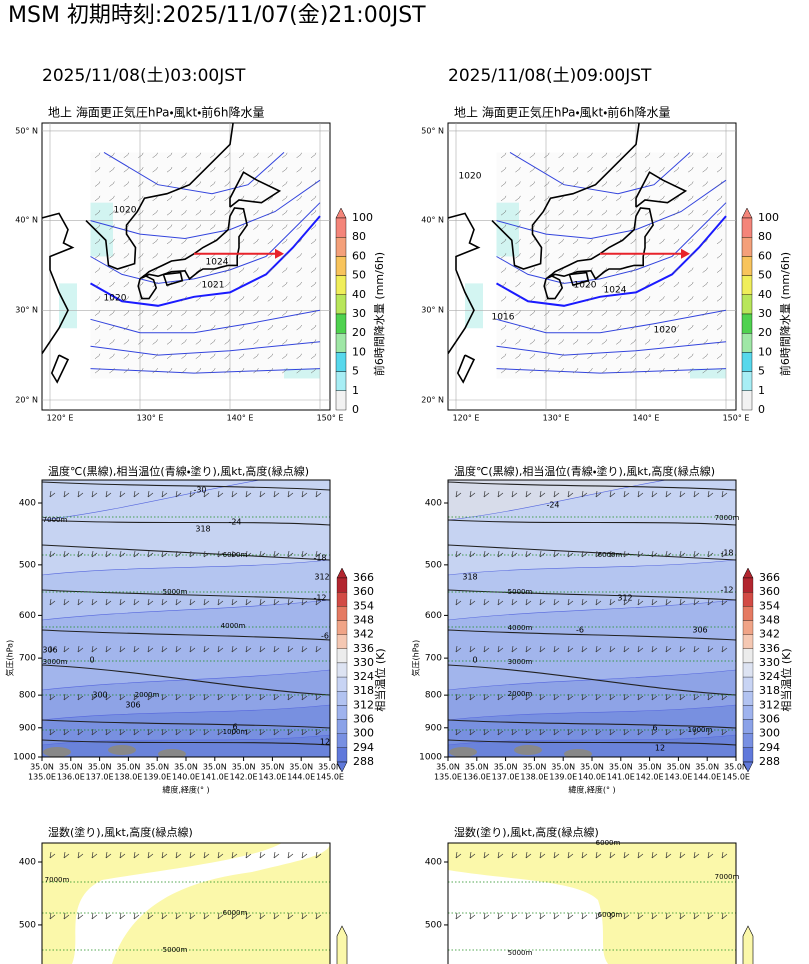 This screenshot has width=809, height=964. What do you see at coordinates (359, 294) in the screenshot?
I see `colorbar-tick-label: 40` at bounding box center [359, 294].